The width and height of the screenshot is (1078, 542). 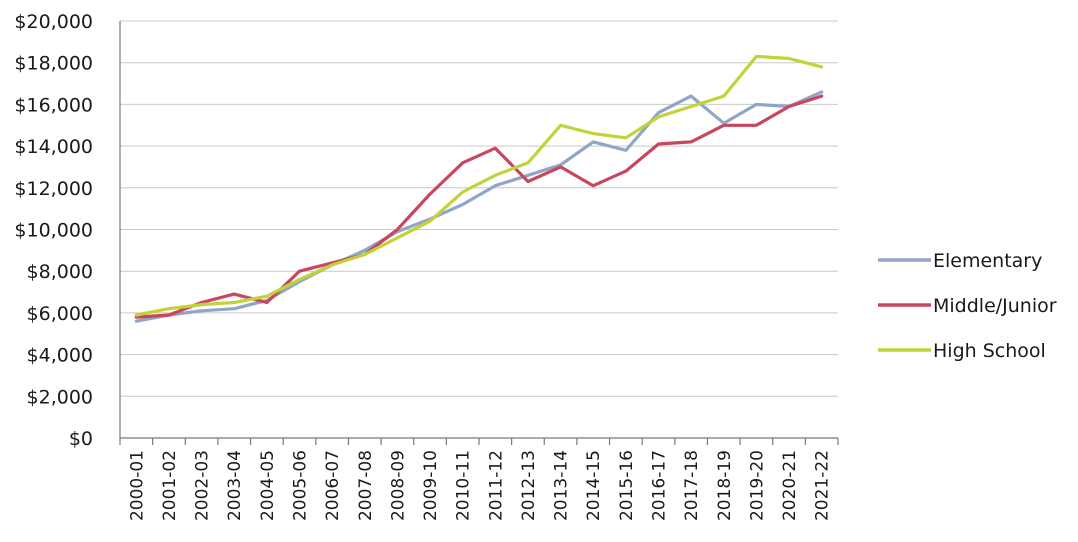 What do you see at coordinates (60, 314) in the screenshot?
I see `y-tick-label: $6,000` at bounding box center [60, 314].